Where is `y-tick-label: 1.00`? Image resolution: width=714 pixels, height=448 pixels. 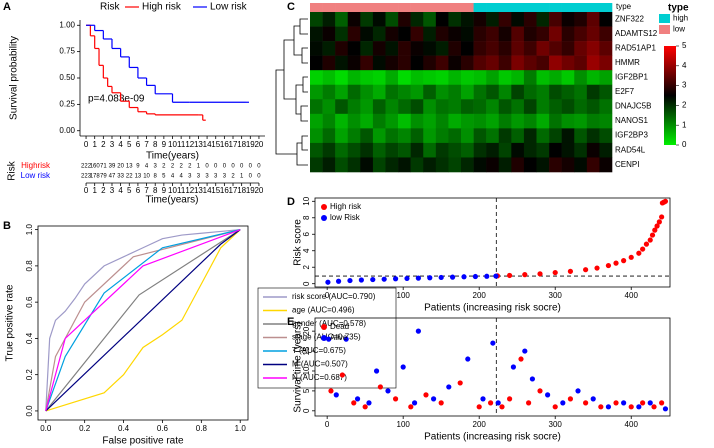 y-tick-label: 1.00 is located at coordinates (67, 24).